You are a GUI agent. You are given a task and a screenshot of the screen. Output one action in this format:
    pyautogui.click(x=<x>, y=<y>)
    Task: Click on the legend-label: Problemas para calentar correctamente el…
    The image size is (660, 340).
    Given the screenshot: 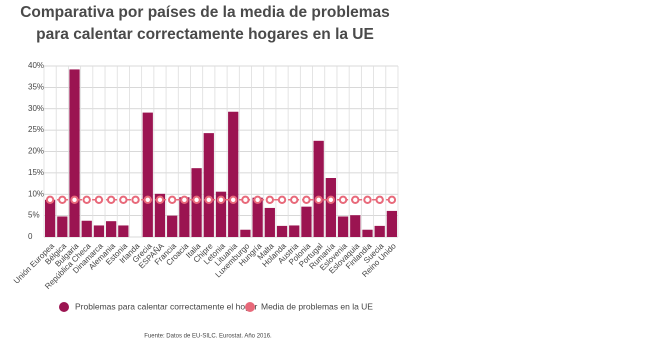 What is the action you would take?
    pyautogui.click(x=166, y=306)
    